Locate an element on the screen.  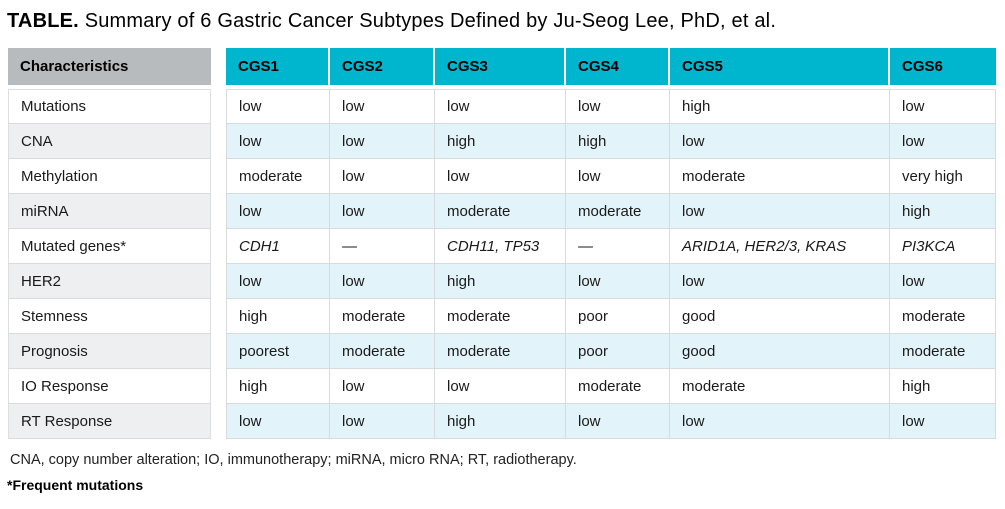
row-header: miRNA is located at coordinates (109, 211).